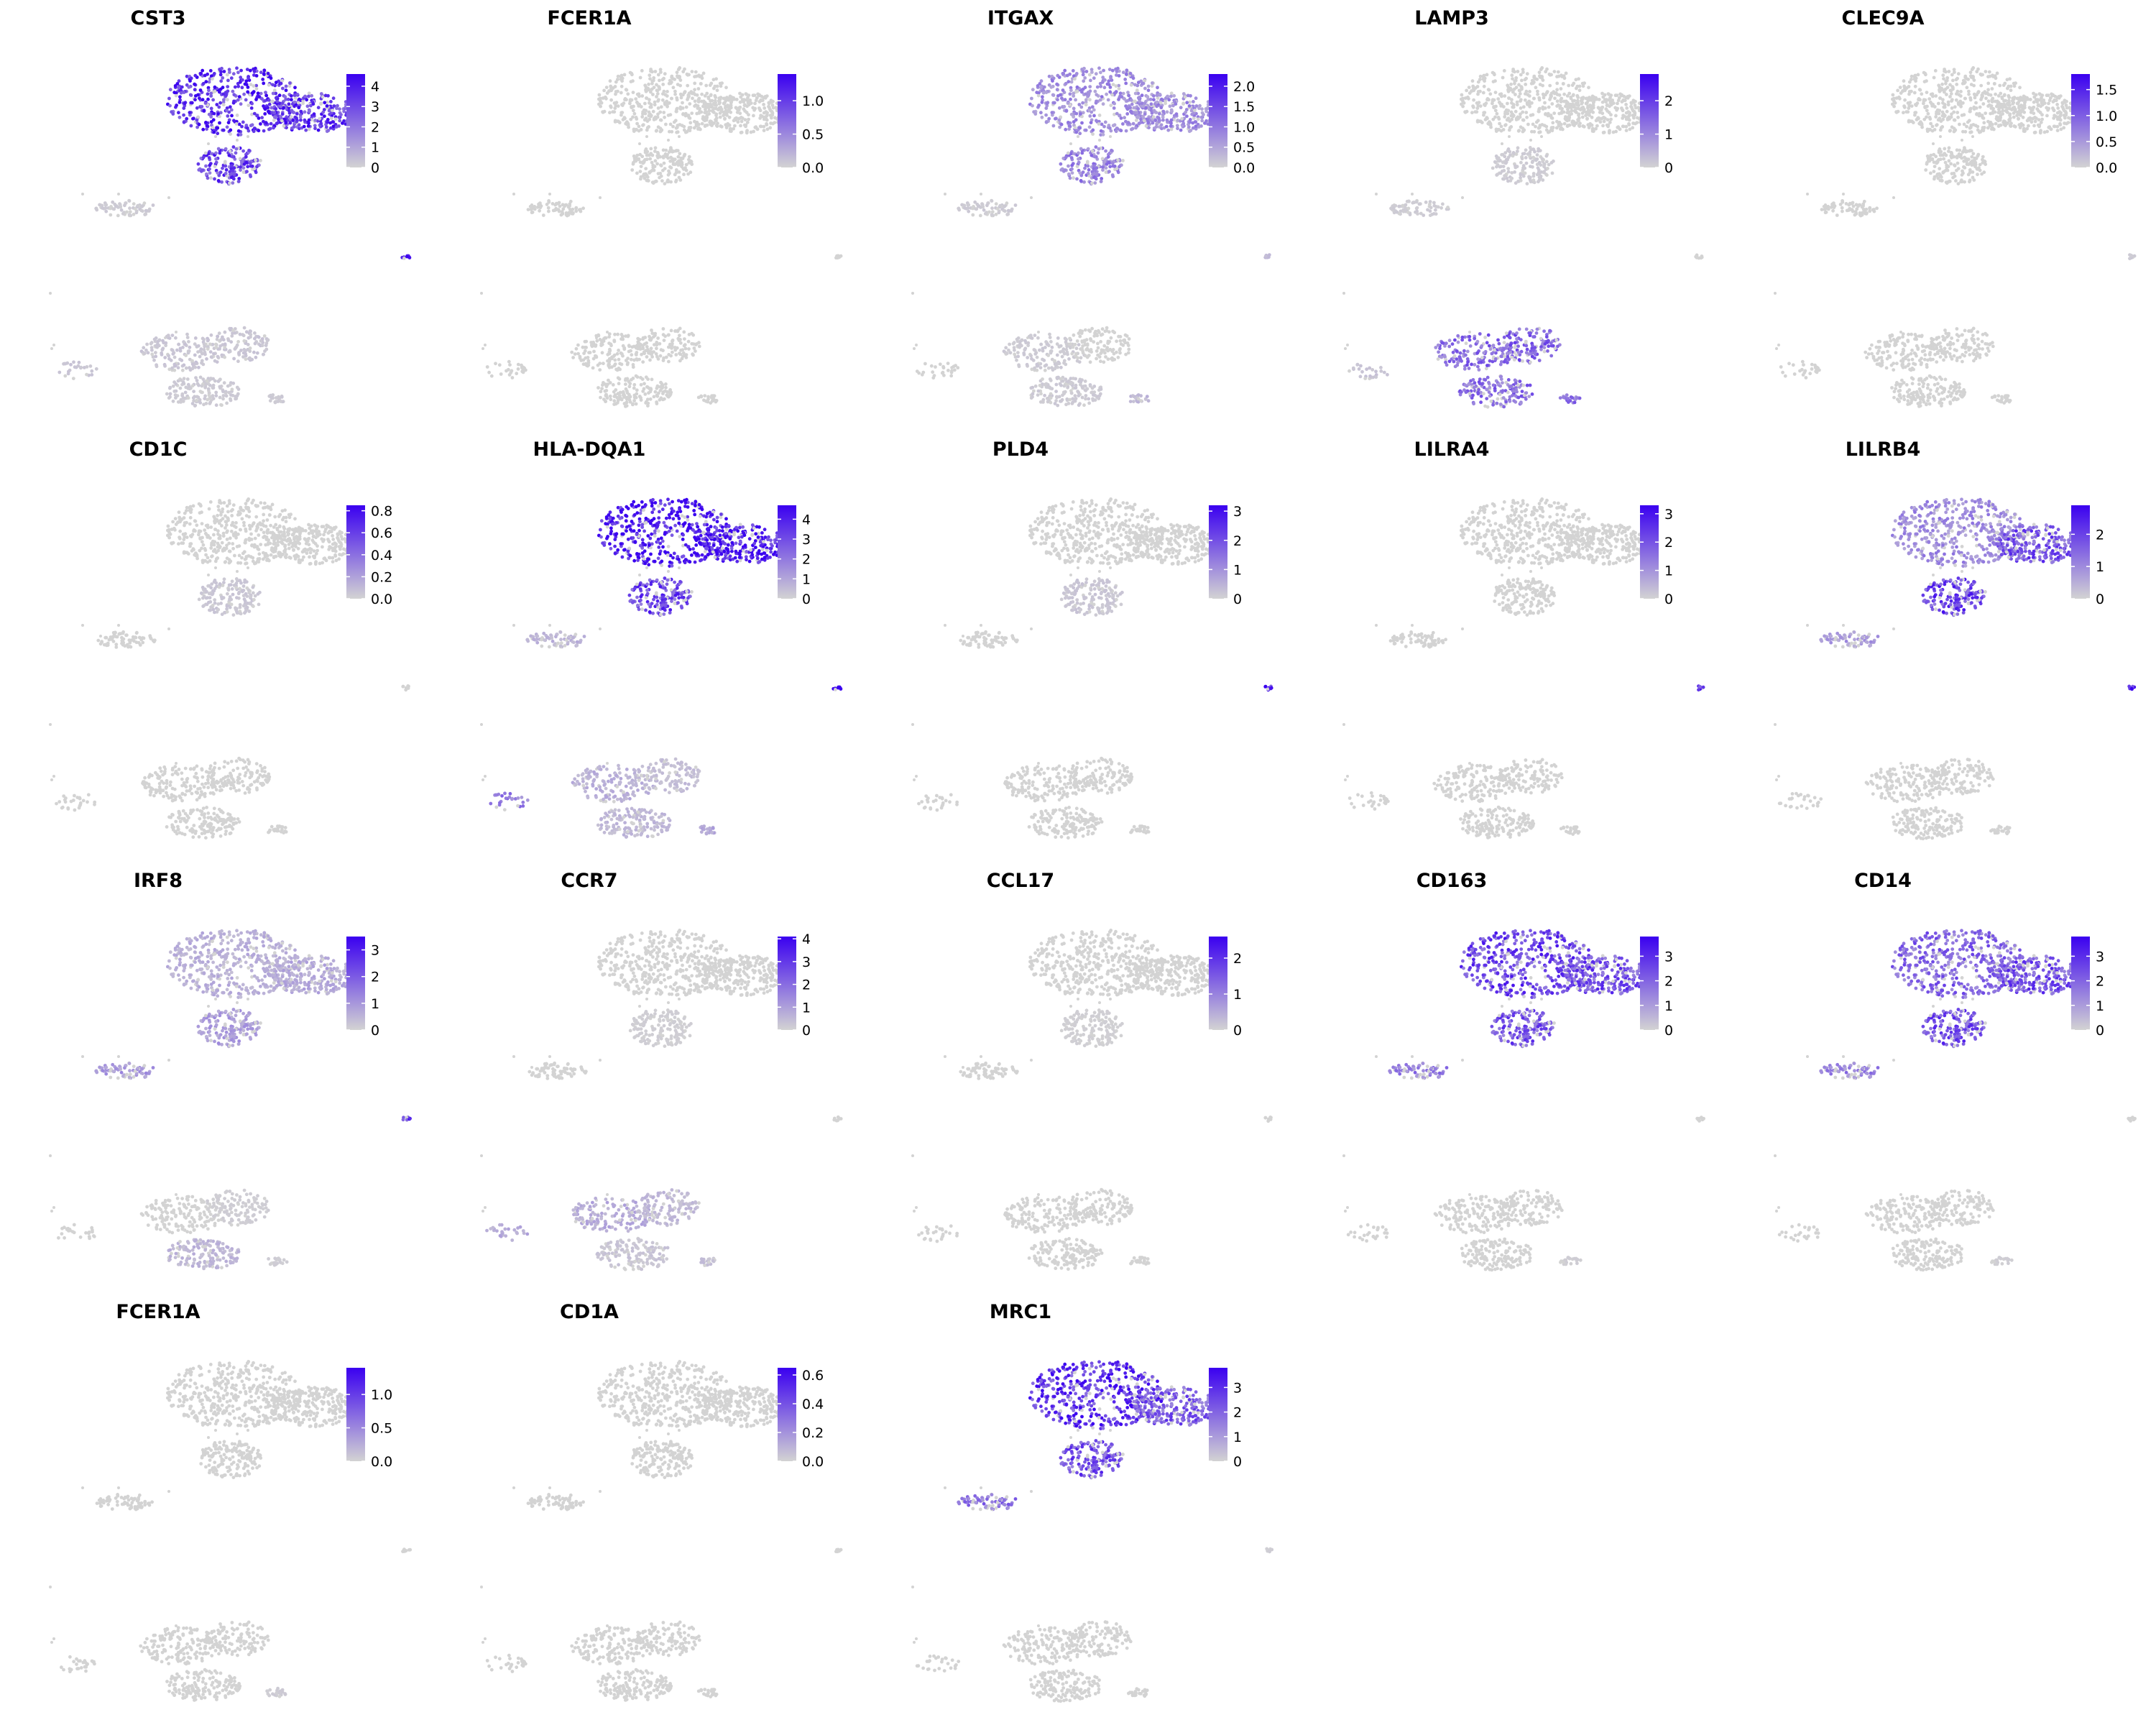 This screenshot has height=1725, width=2156. I want to click on colorbar-legend: 0.00.51.01.52.0, so click(1232, 125).